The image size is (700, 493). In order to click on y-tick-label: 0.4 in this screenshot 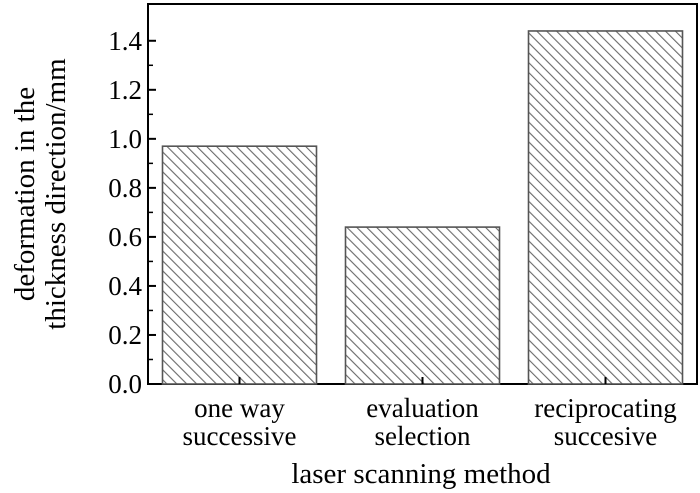, I will do `click(125, 286)`.